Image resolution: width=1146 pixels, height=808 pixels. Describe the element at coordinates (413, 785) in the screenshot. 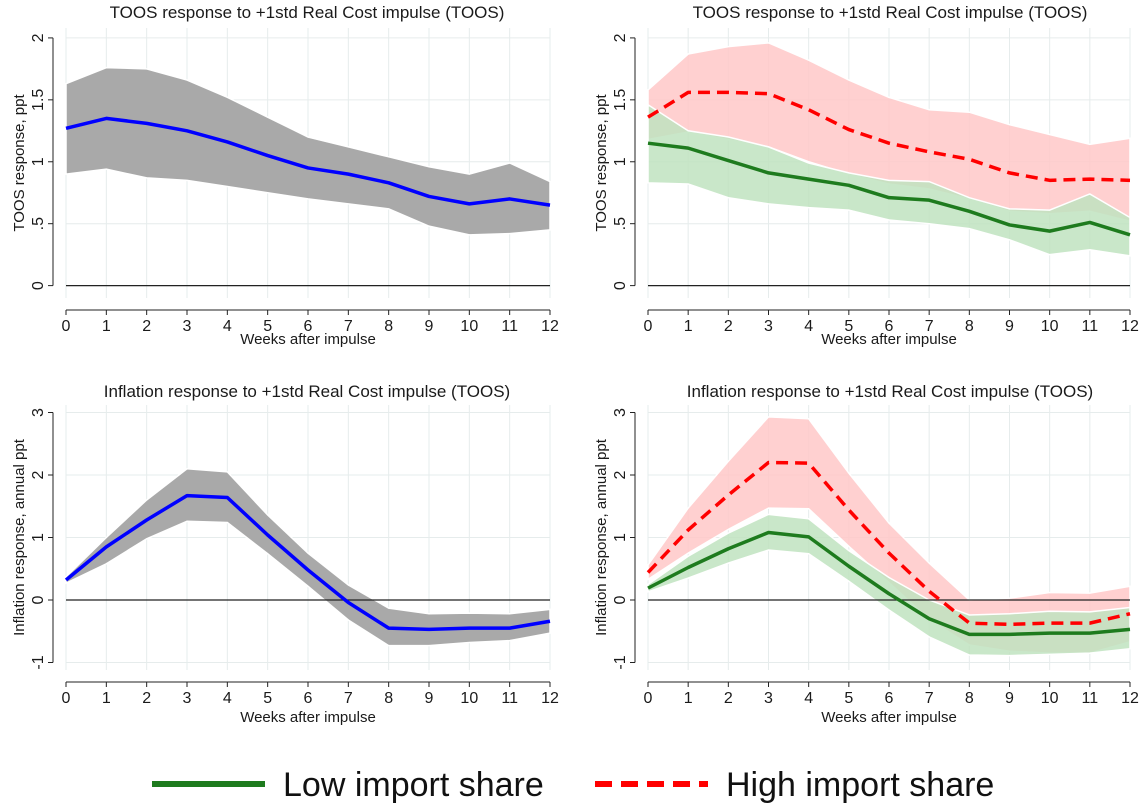

I see `legend-label-low-import-share: Low import share` at that location.